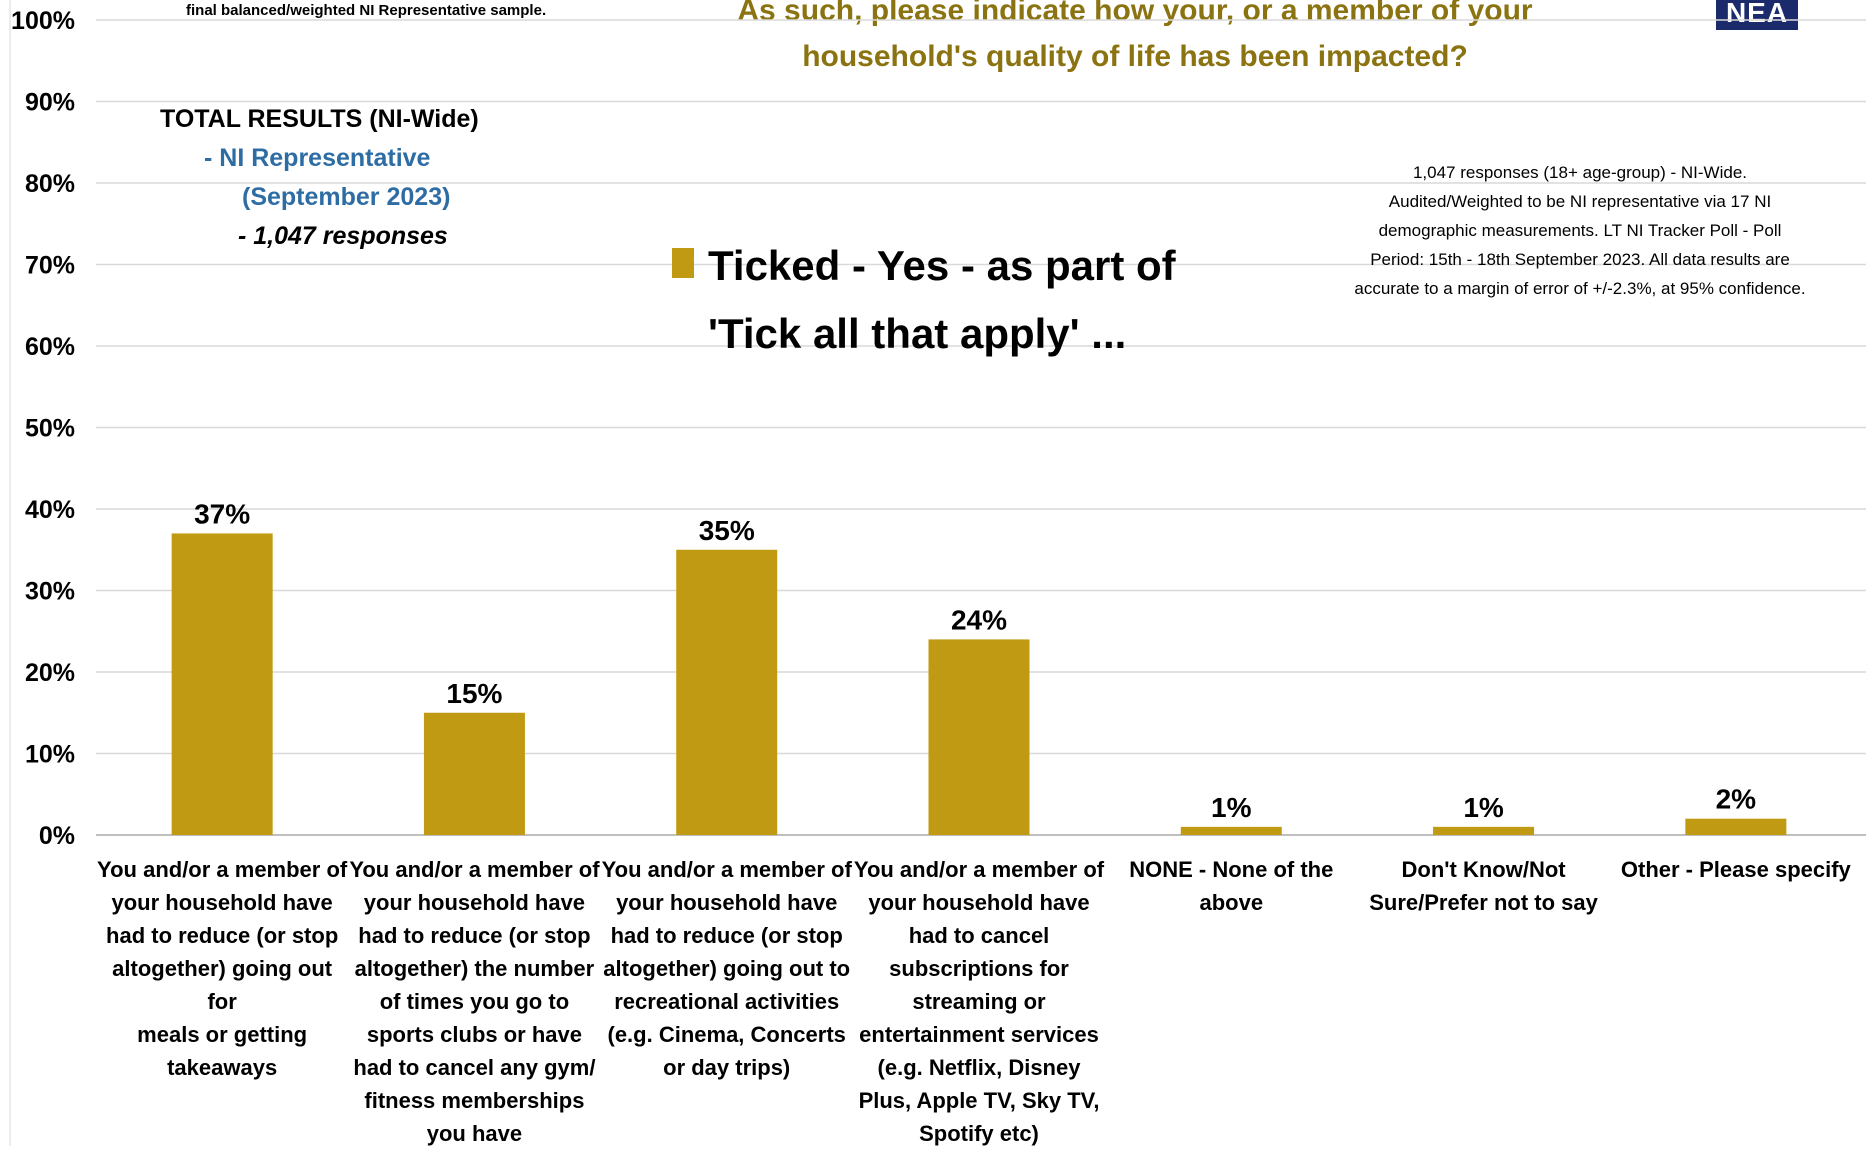  Describe the element at coordinates (1231, 869) in the screenshot. I see `category-label-line: NONE - None of the` at that location.